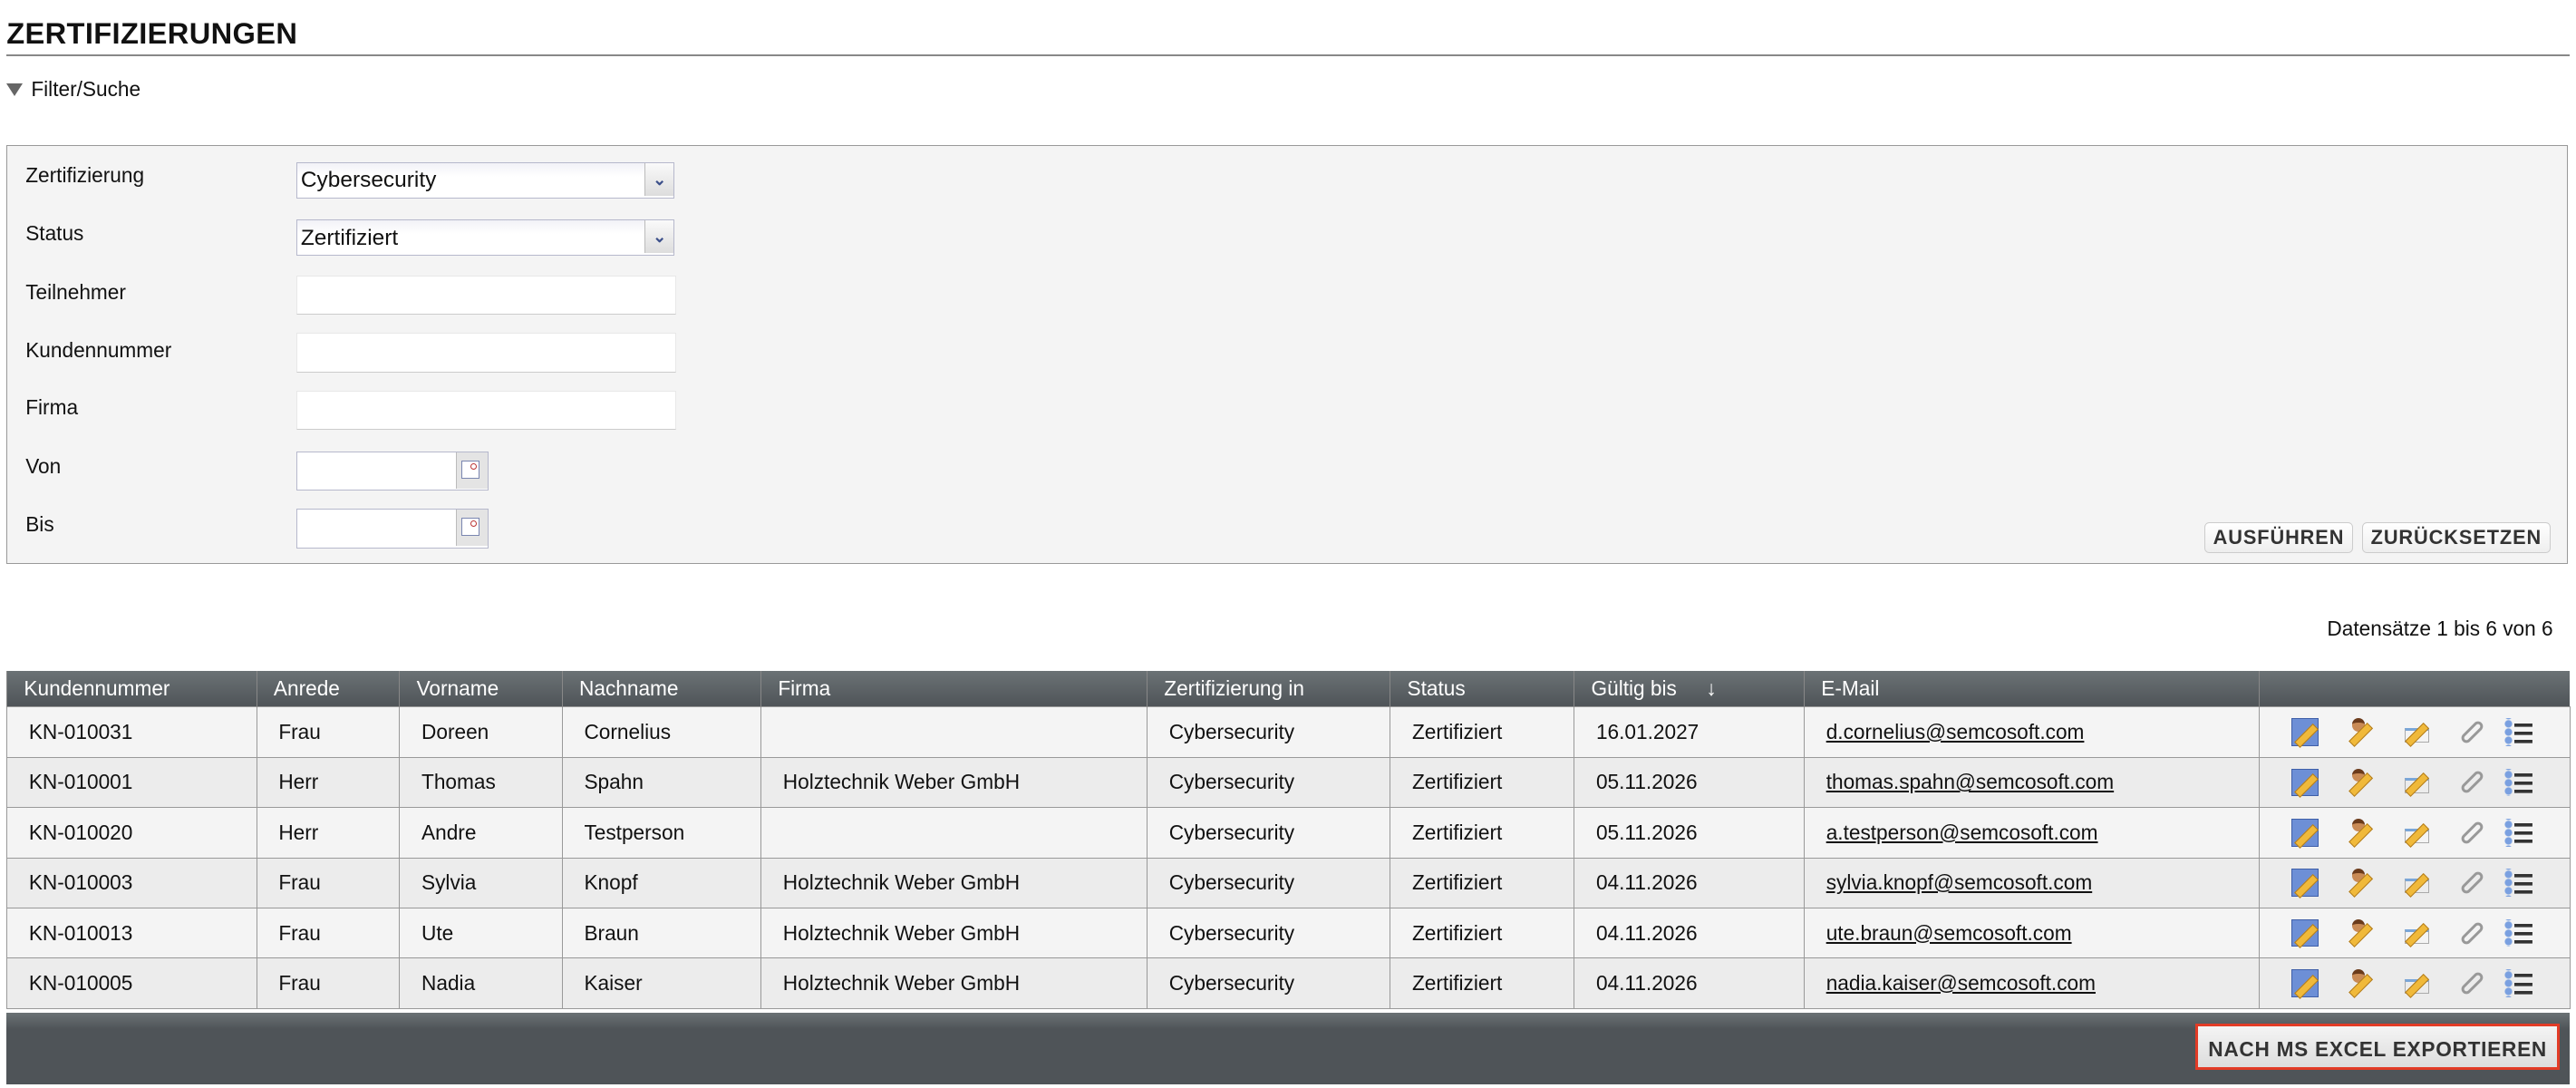  I want to click on column-header-label: Vorname, so click(457, 687).